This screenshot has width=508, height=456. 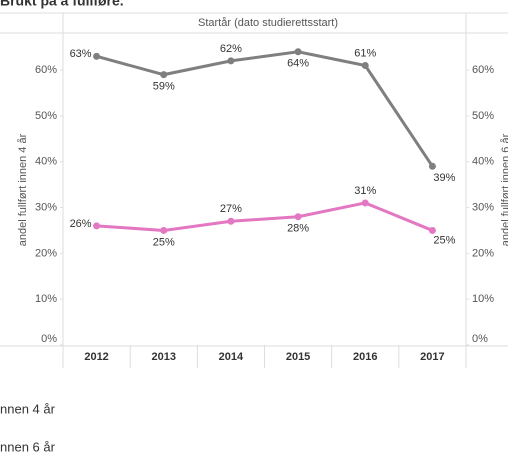 What do you see at coordinates (444, 178) in the screenshot?
I see `data-label: 39%` at bounding box center [444, 178].